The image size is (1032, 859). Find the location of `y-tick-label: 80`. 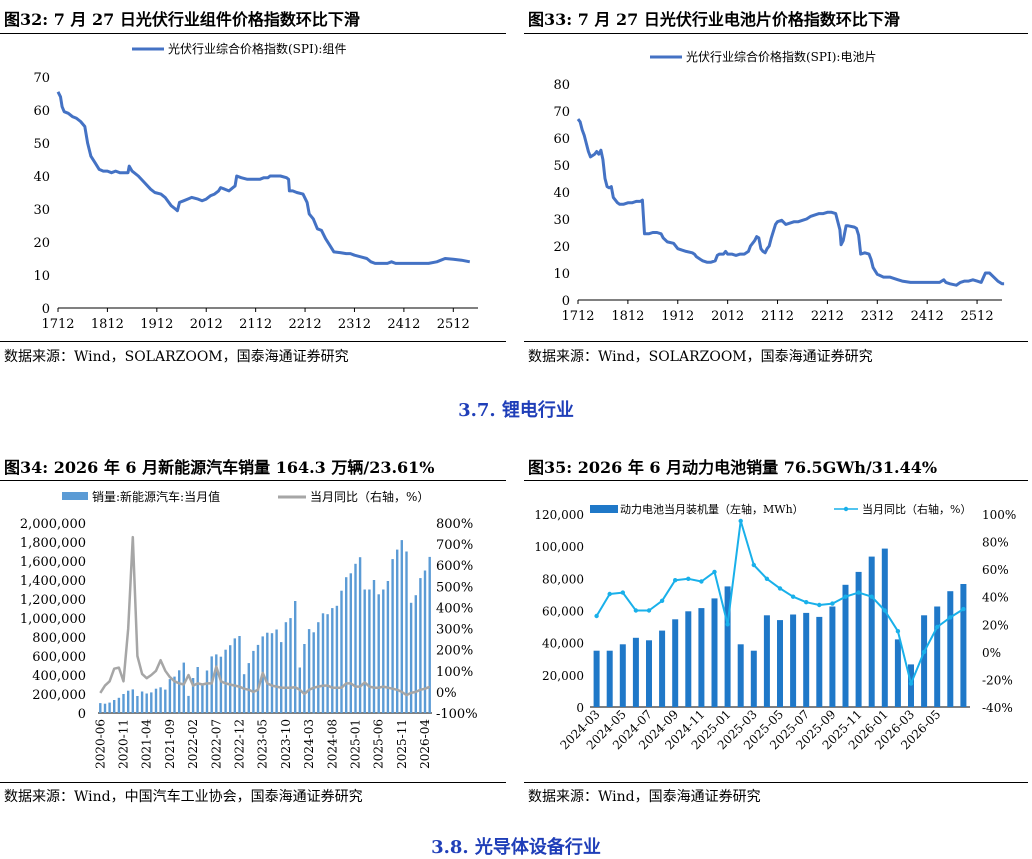

y-tick-label: 80 is located at coordinates (561, 85).